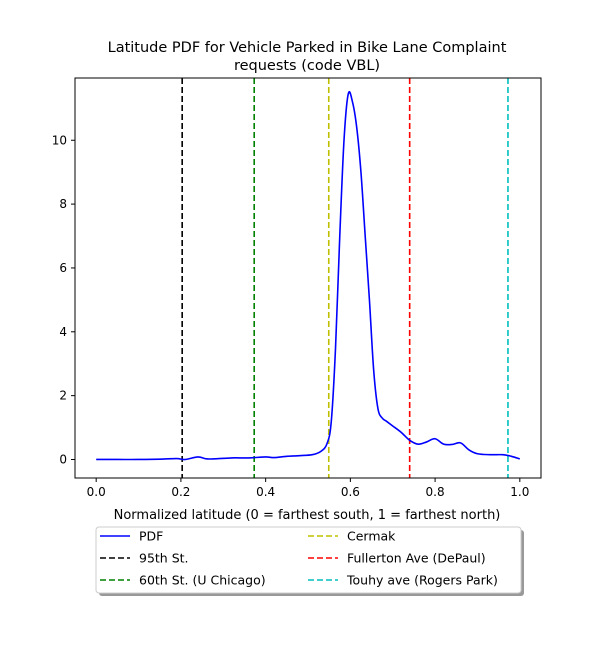 The height and width of the screenshot is (650, 600). What do you see at coordinates (265, 492) in the screenshot?
I see `x-tick-label-2: 0.4` at bounding box center [265, 492].